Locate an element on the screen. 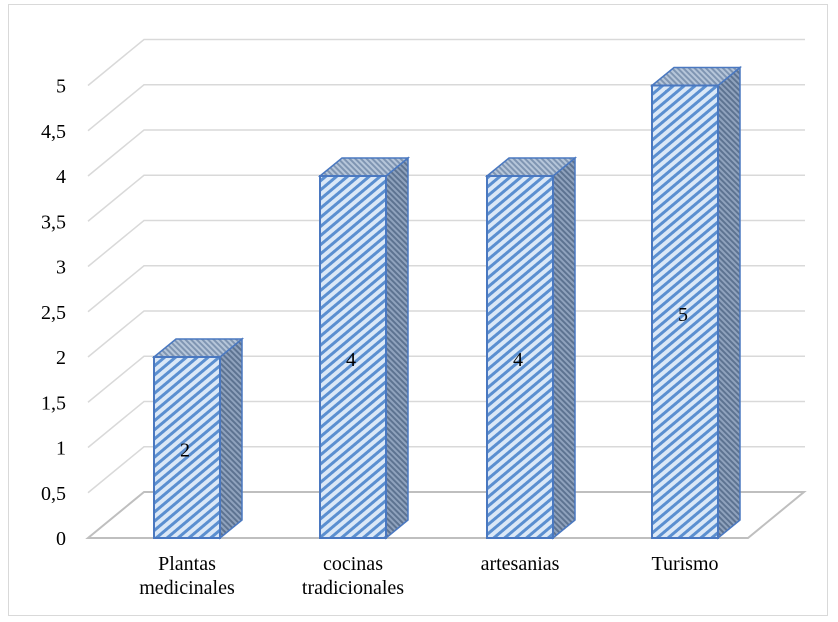 The height and width of the screenshot is (622, 838). x-category-label: cocinas tradicionales is located at coordinates (353, 576).